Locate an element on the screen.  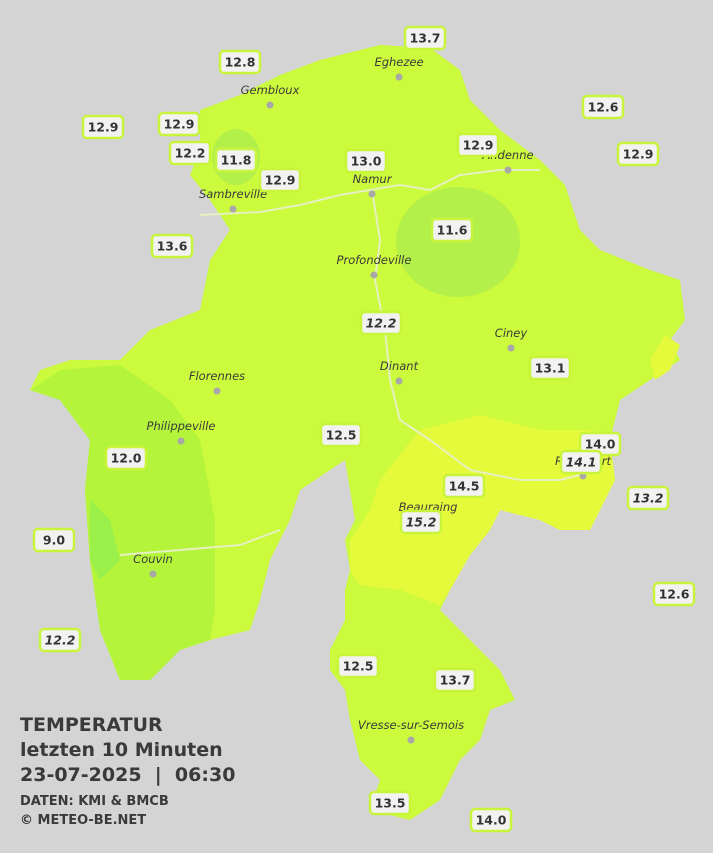
station: 13.5 is located at coordinates (390, 803).